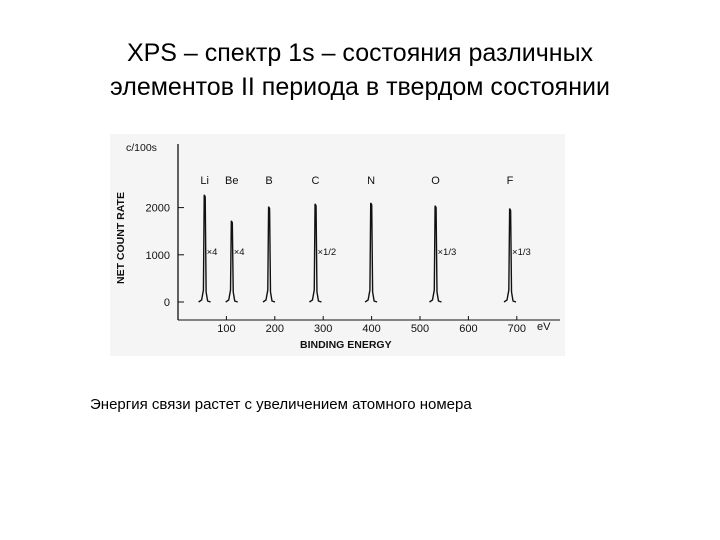 Image resolution: width=720 pixels, height=540 pixels. Describe the element at coordinates (275, 329) in the screenshot. I see `x-tick-label: 200` at that location.